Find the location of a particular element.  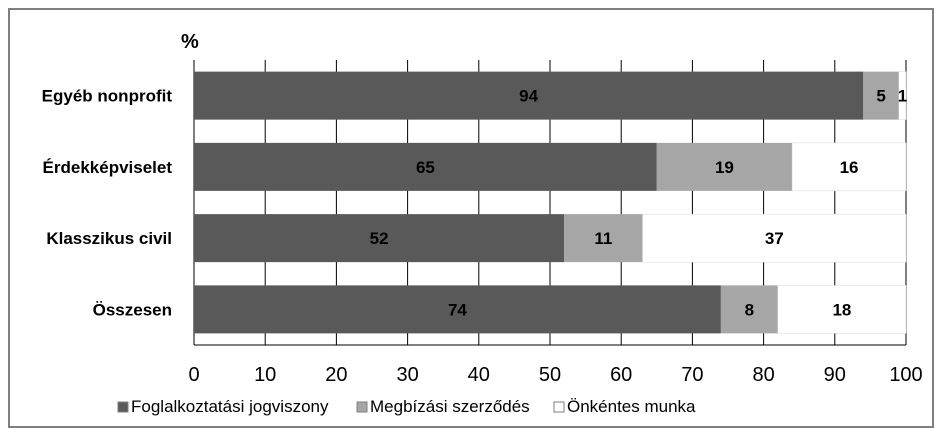

category-label-2: Érdekképviselet is located at coordinates (108, 167).